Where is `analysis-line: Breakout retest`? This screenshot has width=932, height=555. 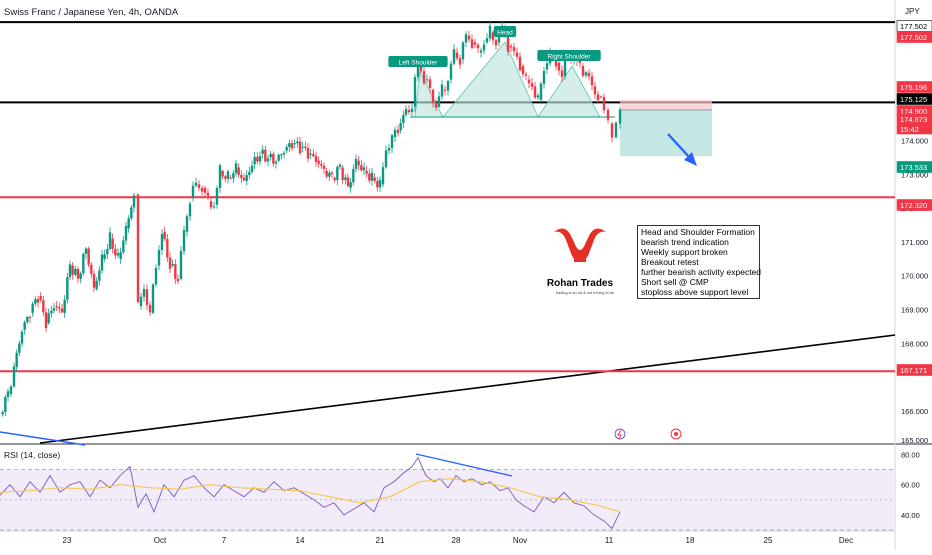
analysis-line: Breakout retest is located at coordinates (670, 262).